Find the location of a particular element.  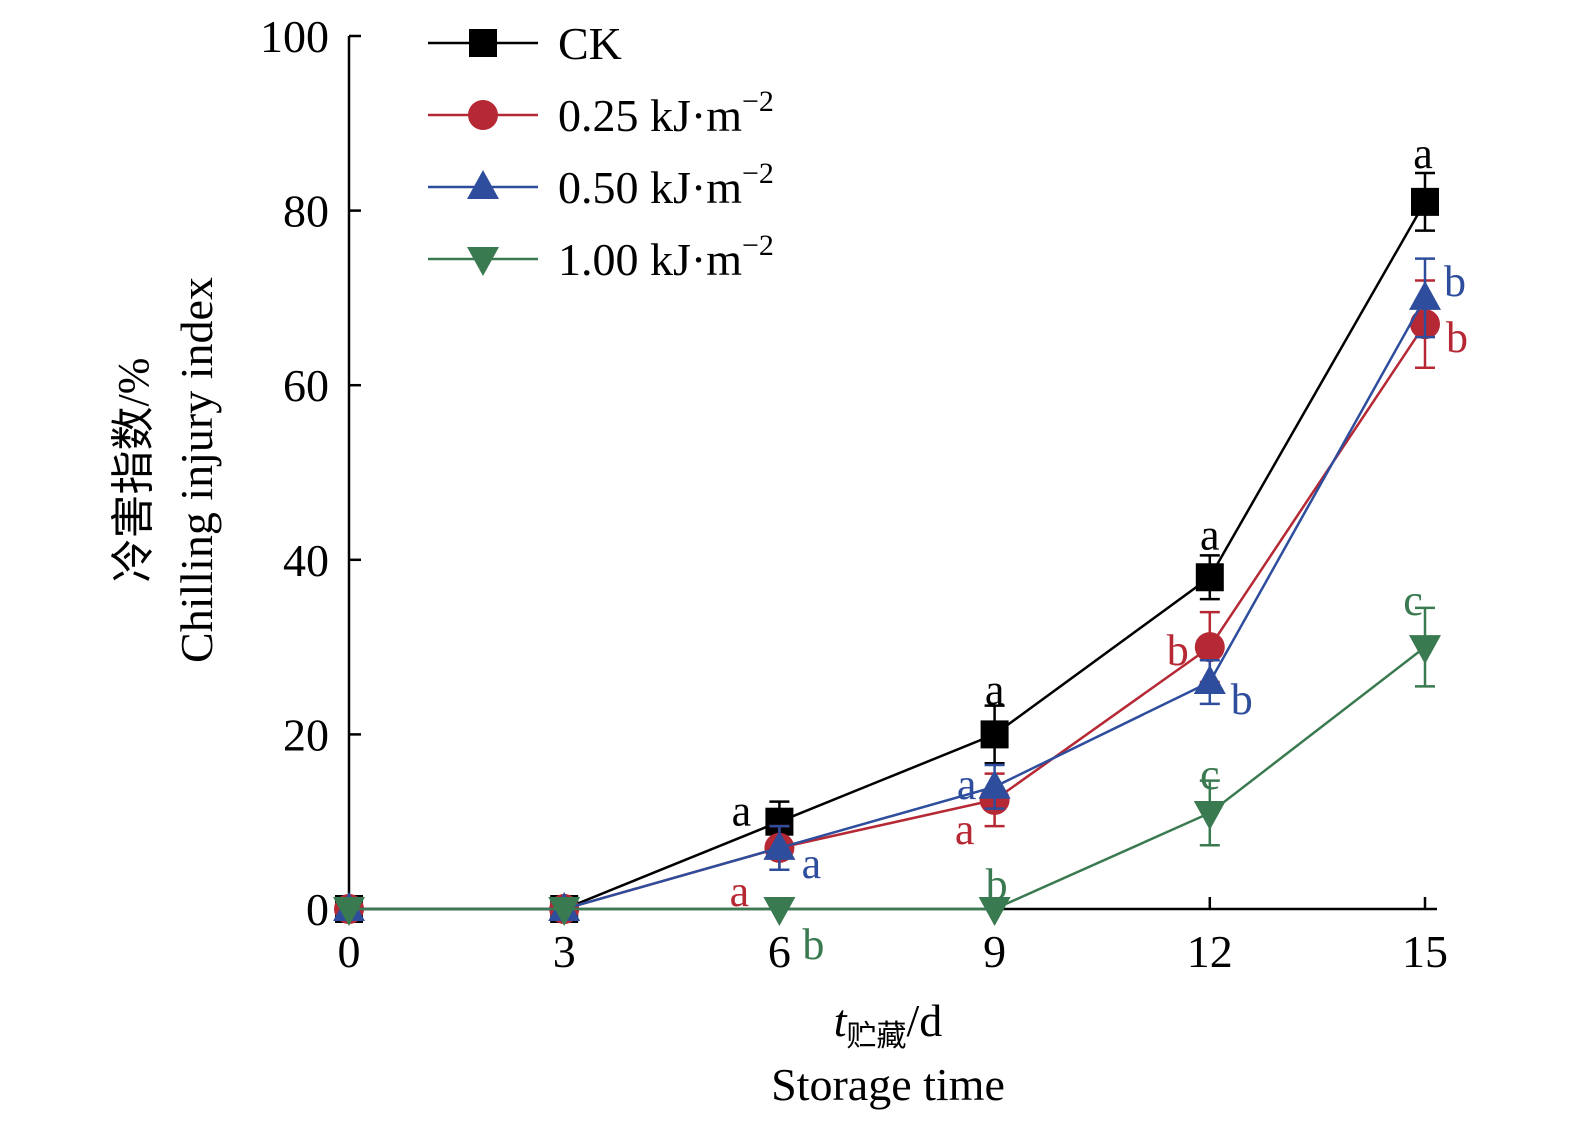

y-axis-title-cn: 冷害指数/% is located at coordinates (133, 470).